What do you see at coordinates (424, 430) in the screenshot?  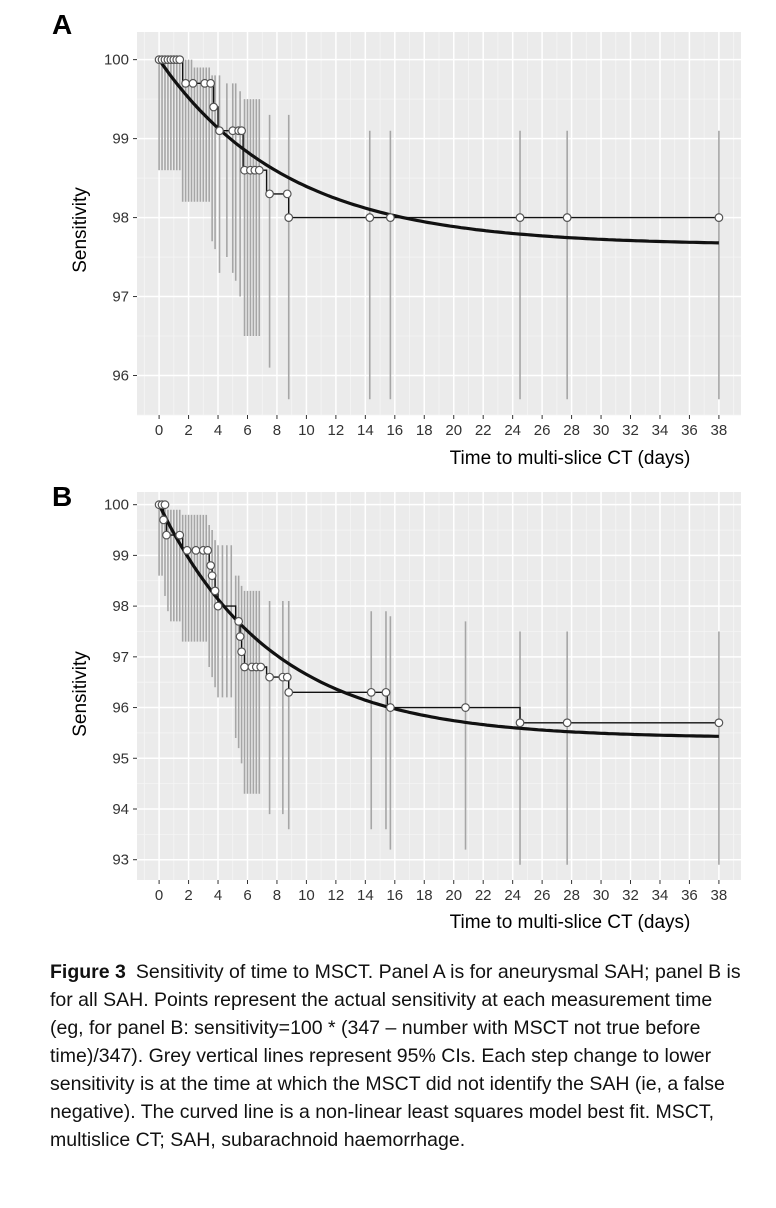 I see `panel-a-x-tick-label: 18` at bounding box center [424, 430].